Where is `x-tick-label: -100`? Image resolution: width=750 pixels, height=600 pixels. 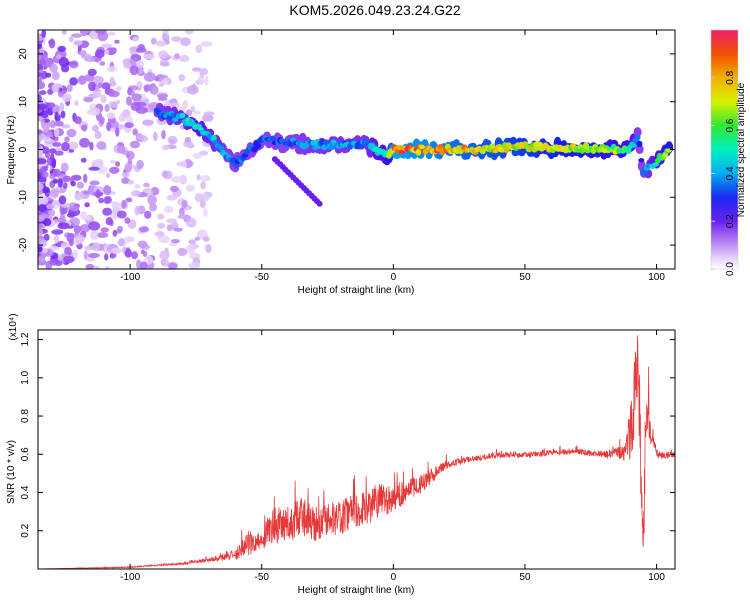
x-tick-label: -100 is located at coordinates (130, 577).